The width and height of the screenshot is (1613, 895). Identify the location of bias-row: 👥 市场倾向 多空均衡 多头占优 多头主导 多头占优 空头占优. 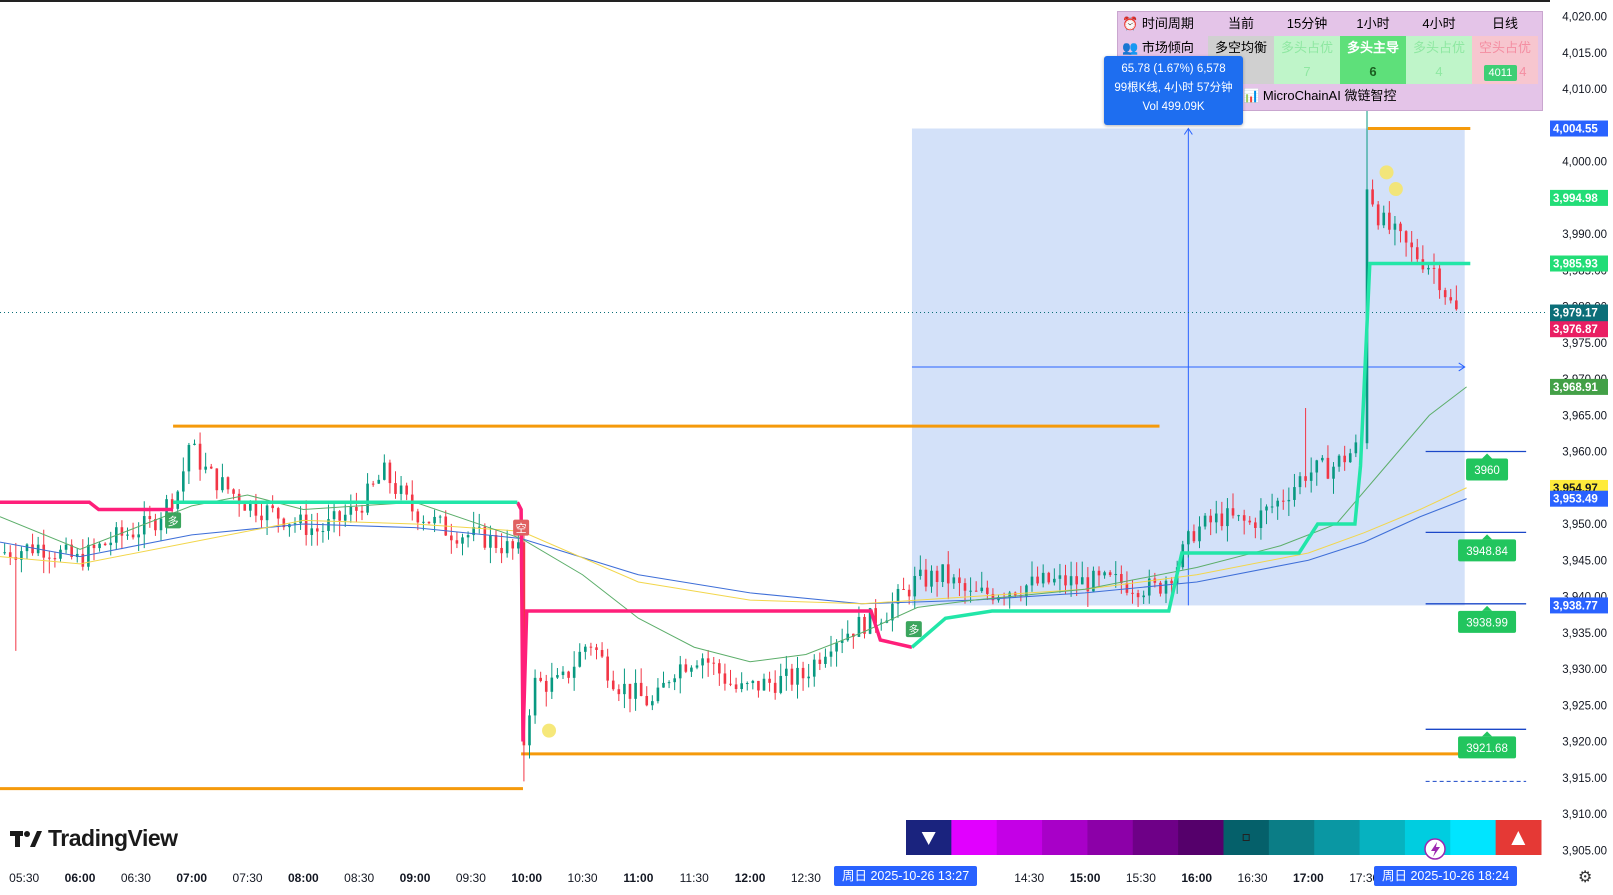
(1330, 48).